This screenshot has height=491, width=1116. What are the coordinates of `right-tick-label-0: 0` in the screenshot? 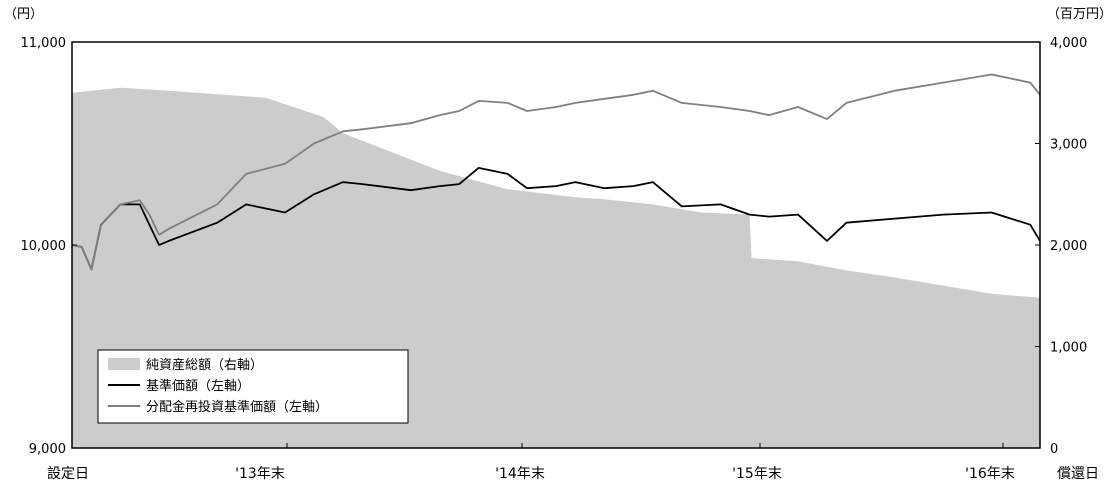 It's located at (1054, 449).